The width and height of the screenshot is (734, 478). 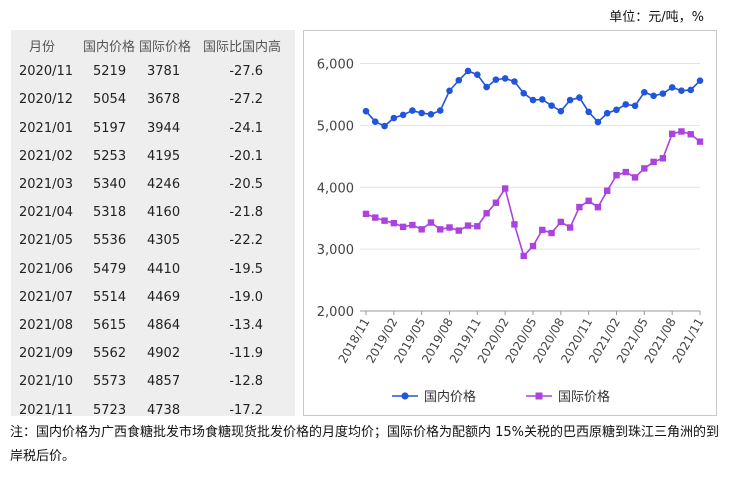 I want to click on table-row: 2021/01 5197 3944 -24.1, so click(x=153, y=129).